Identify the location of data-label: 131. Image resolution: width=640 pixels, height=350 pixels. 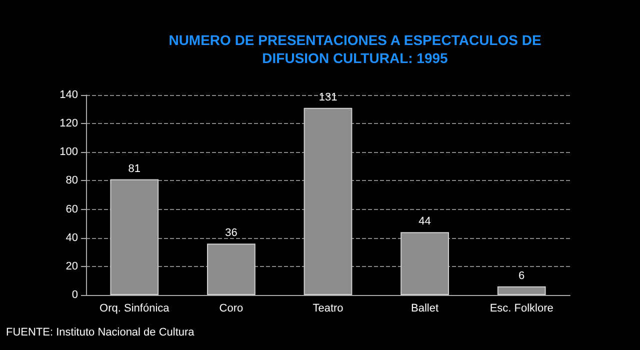
(328, 97).